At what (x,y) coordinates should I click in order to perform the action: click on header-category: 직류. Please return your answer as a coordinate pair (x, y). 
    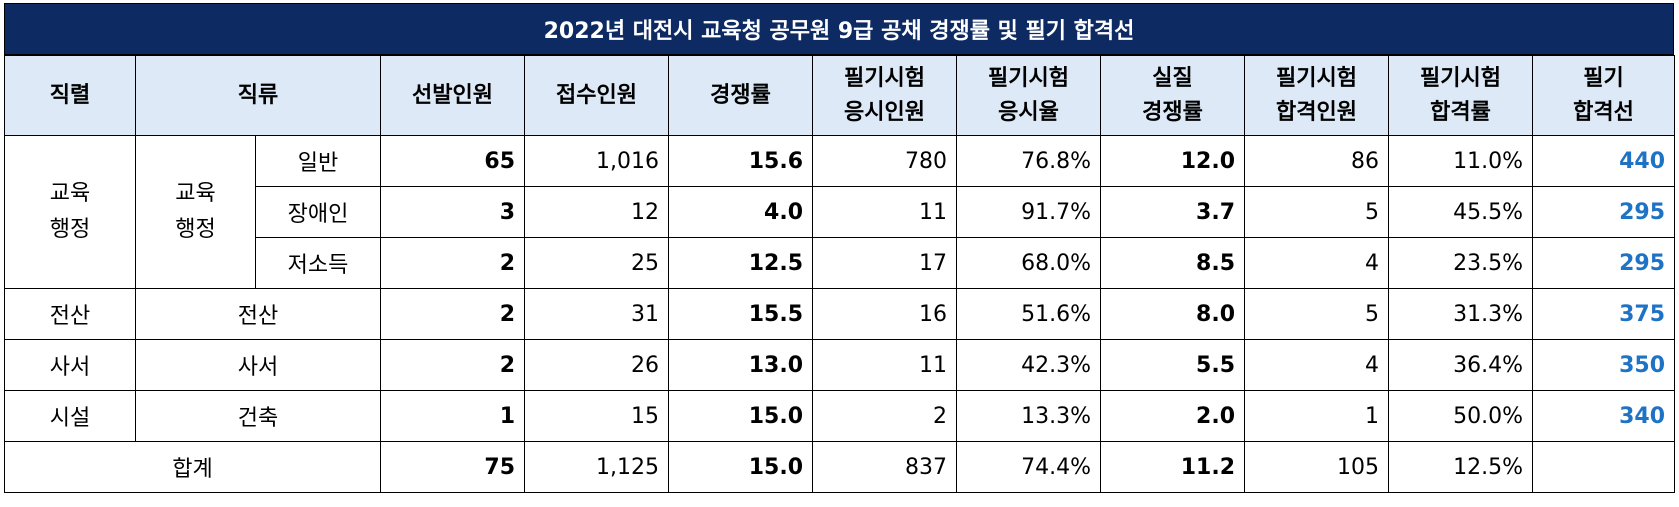
    Looking at the image, I should click on (258, 95).